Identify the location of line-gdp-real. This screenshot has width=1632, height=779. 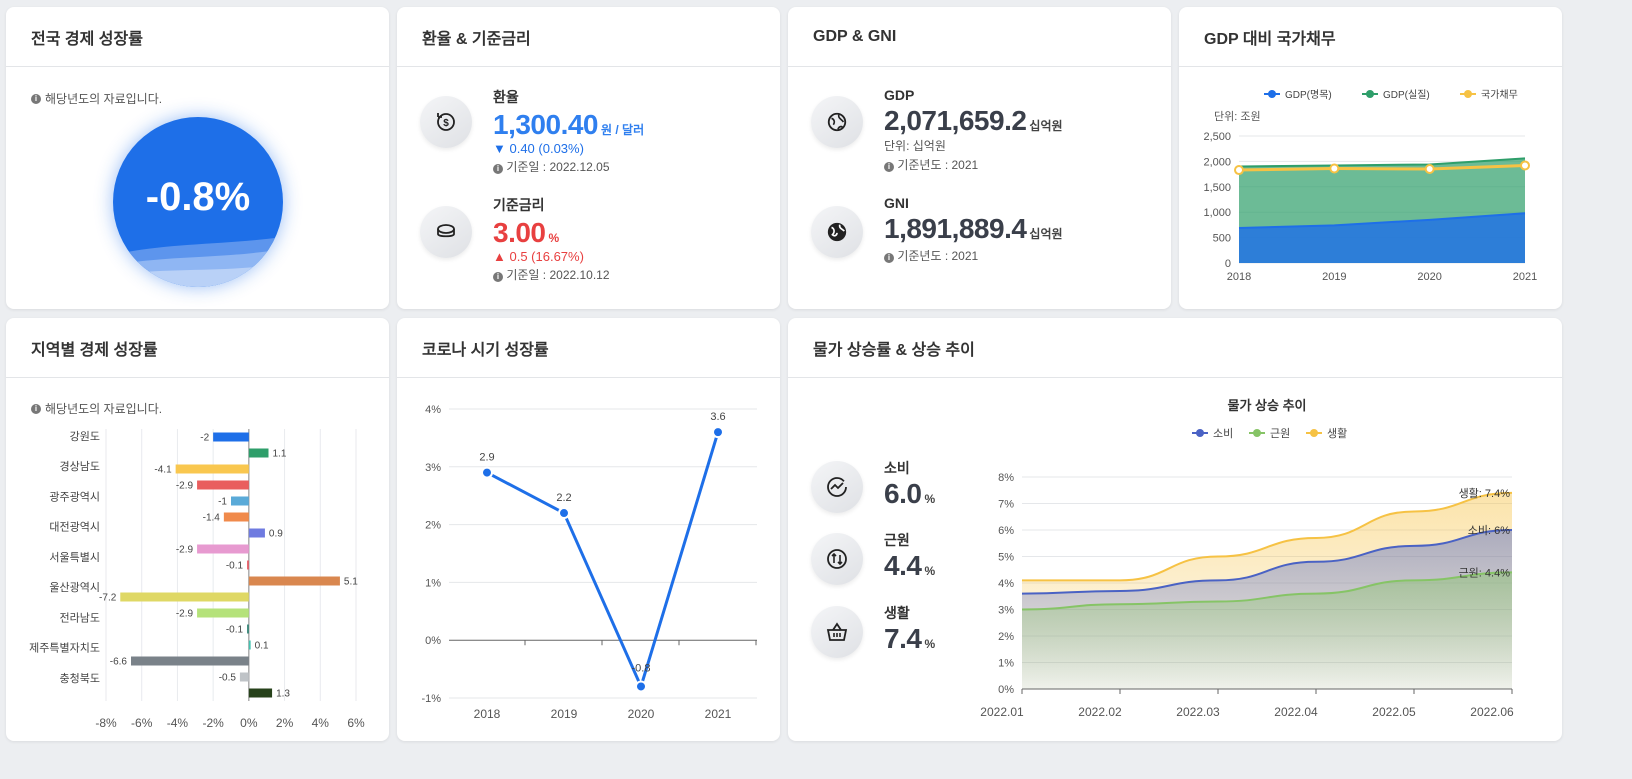
(1382, 162).